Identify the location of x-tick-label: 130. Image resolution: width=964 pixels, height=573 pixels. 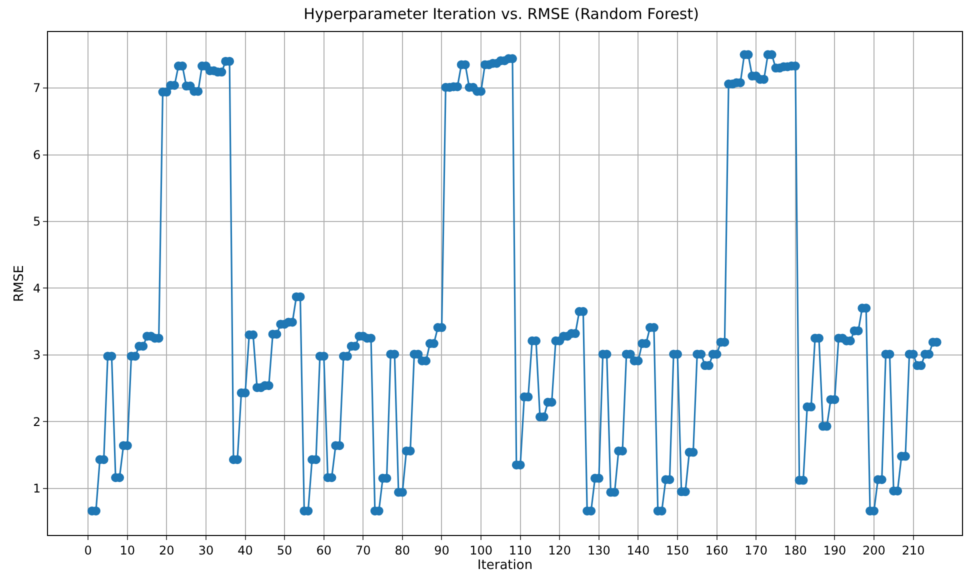
(598, 550).